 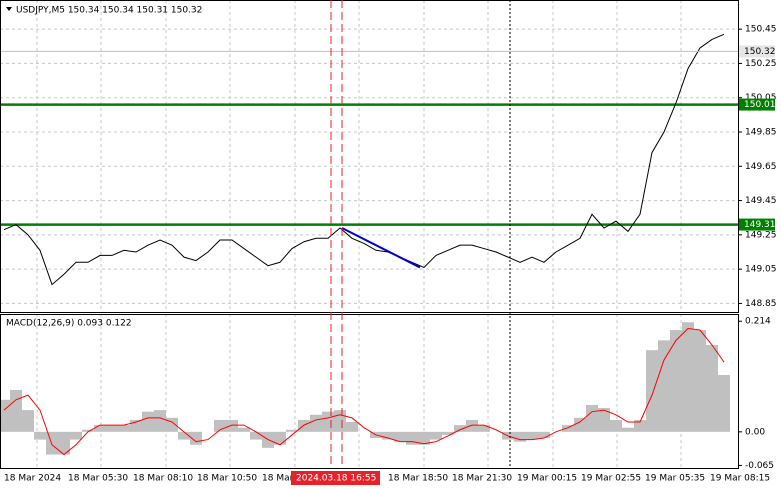 I want to click on y-tick-label: 150.05, so click(x=761, y=98).